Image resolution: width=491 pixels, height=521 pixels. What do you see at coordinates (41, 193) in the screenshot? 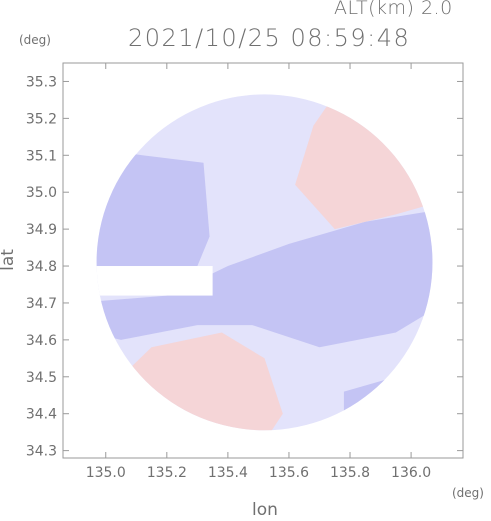
I see `y-tick-label: 35.0` at bounding box center [41, 193].